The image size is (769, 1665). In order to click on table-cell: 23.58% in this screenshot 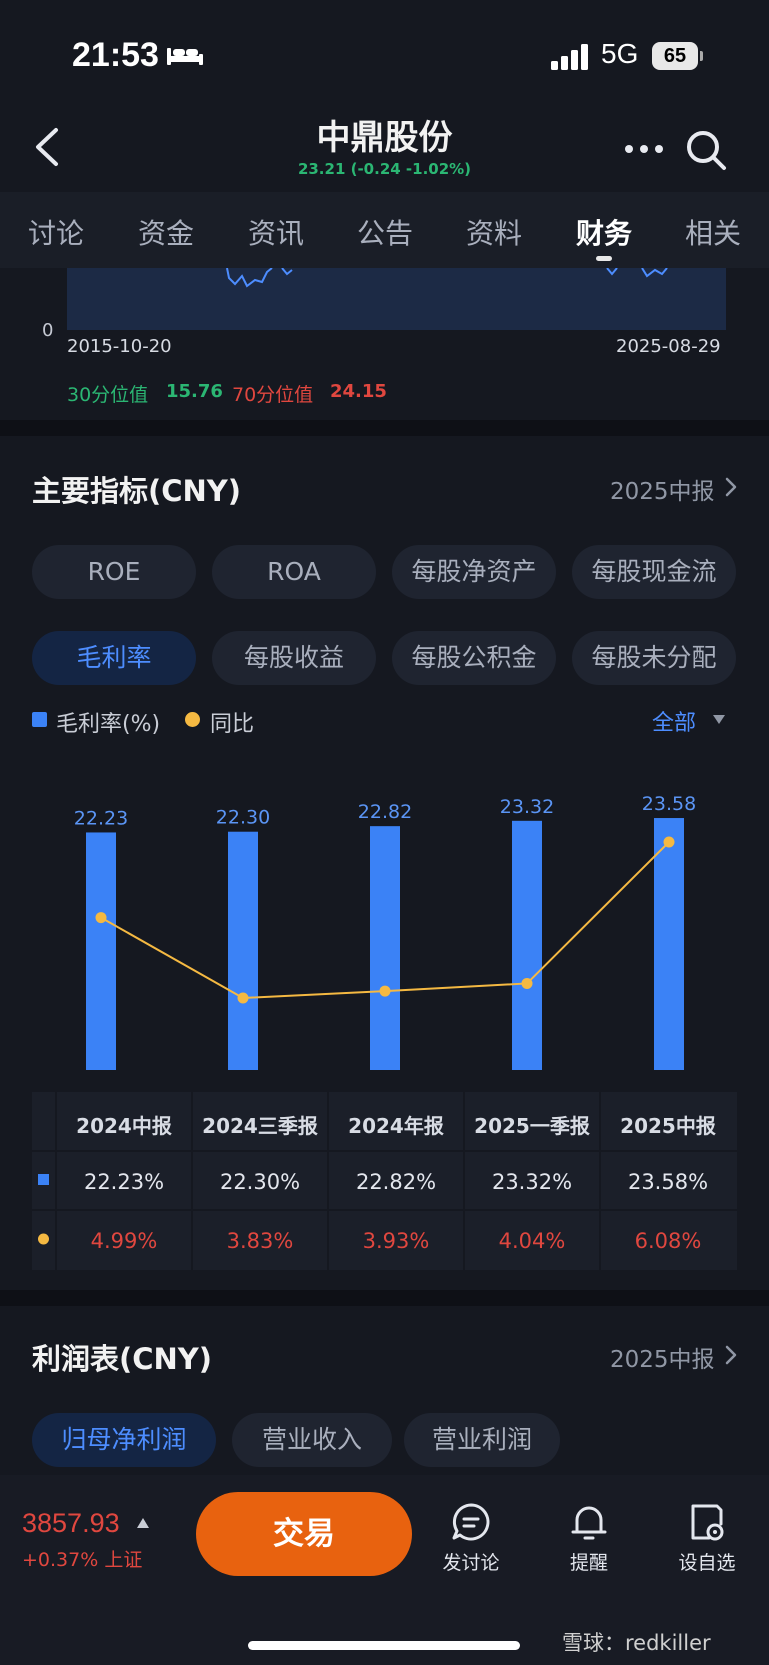, I will do `click(668, 1182)`.